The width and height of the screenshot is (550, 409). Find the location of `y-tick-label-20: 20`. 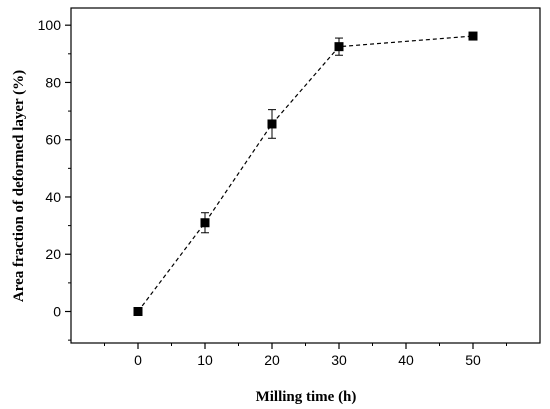

y-tick-label-20: 20 is located at coordinates (53, 254).